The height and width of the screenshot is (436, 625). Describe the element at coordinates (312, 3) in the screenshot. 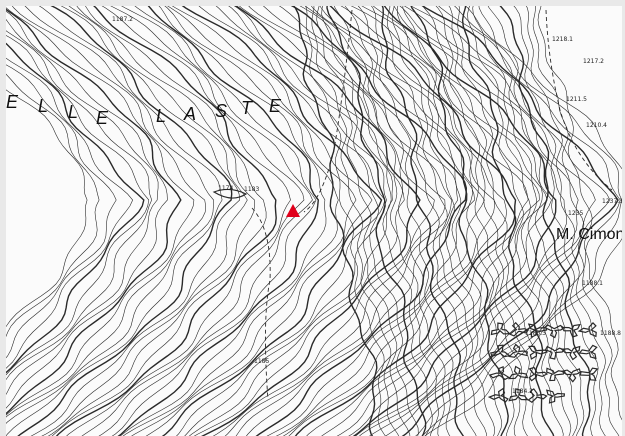

I see `frame-top` at that location.